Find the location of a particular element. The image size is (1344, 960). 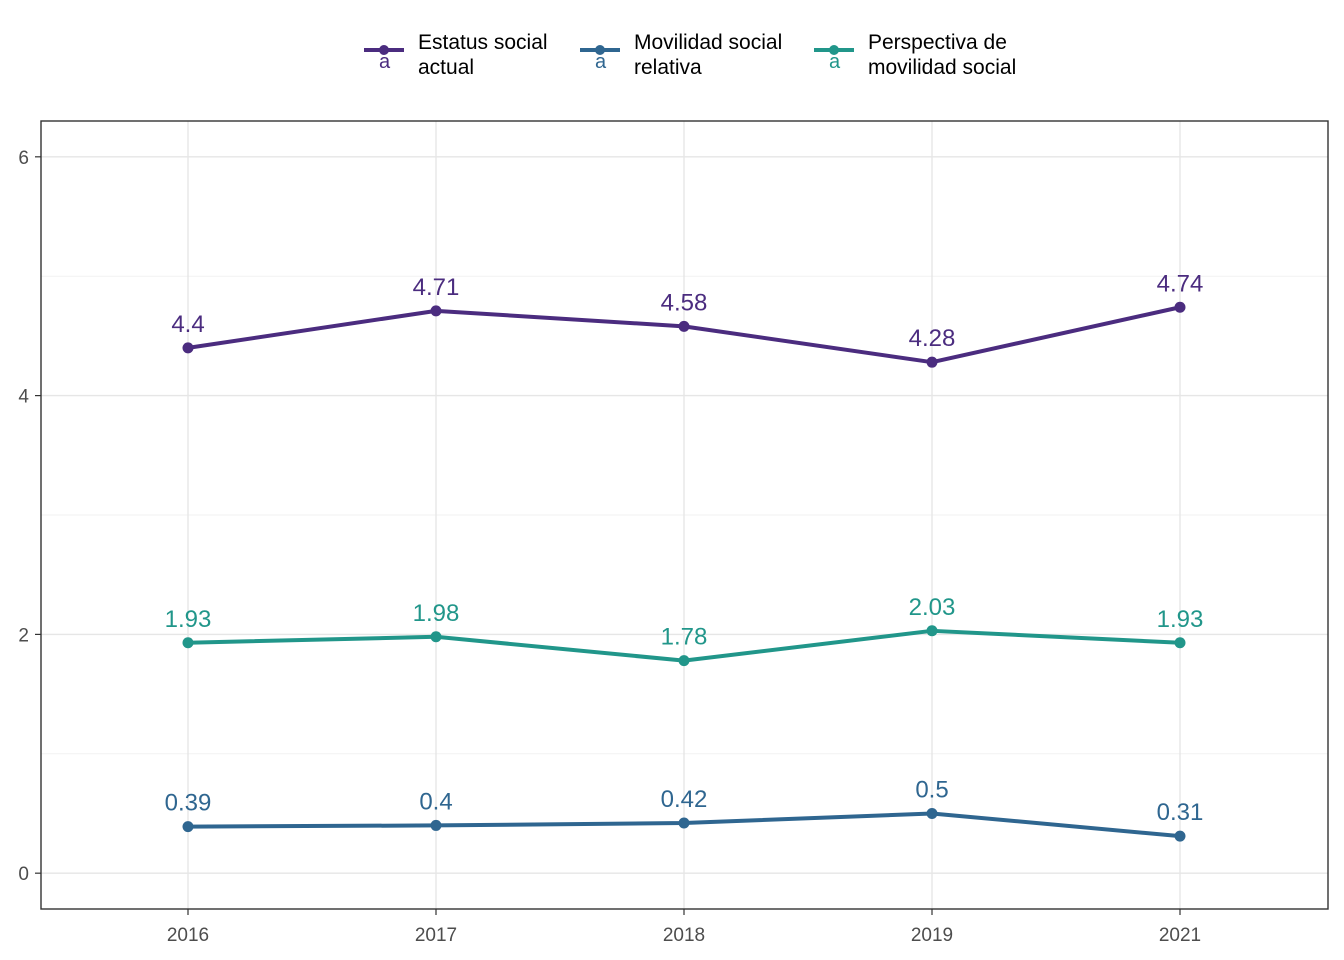

legend-key-perspectiva: a is located at coordinates (834, 57).